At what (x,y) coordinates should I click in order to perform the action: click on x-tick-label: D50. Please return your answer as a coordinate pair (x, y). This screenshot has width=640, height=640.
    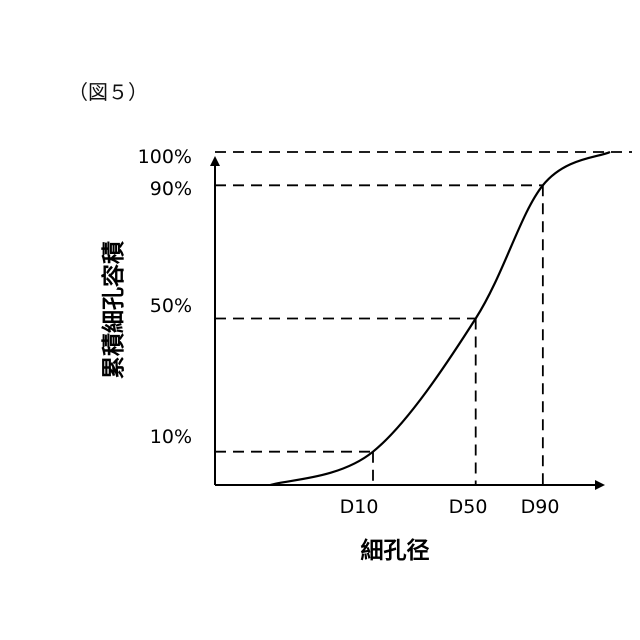
    Looking at the image, I should click on (468, 507).